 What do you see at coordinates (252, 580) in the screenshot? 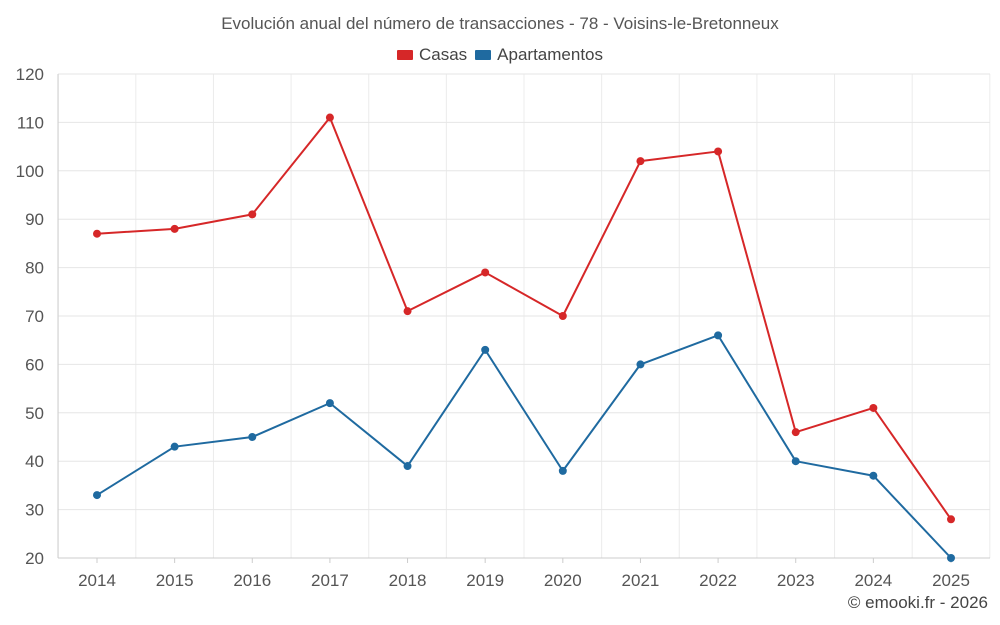
I see `x-tick-label: 2016` at bounding box center [252, 580].